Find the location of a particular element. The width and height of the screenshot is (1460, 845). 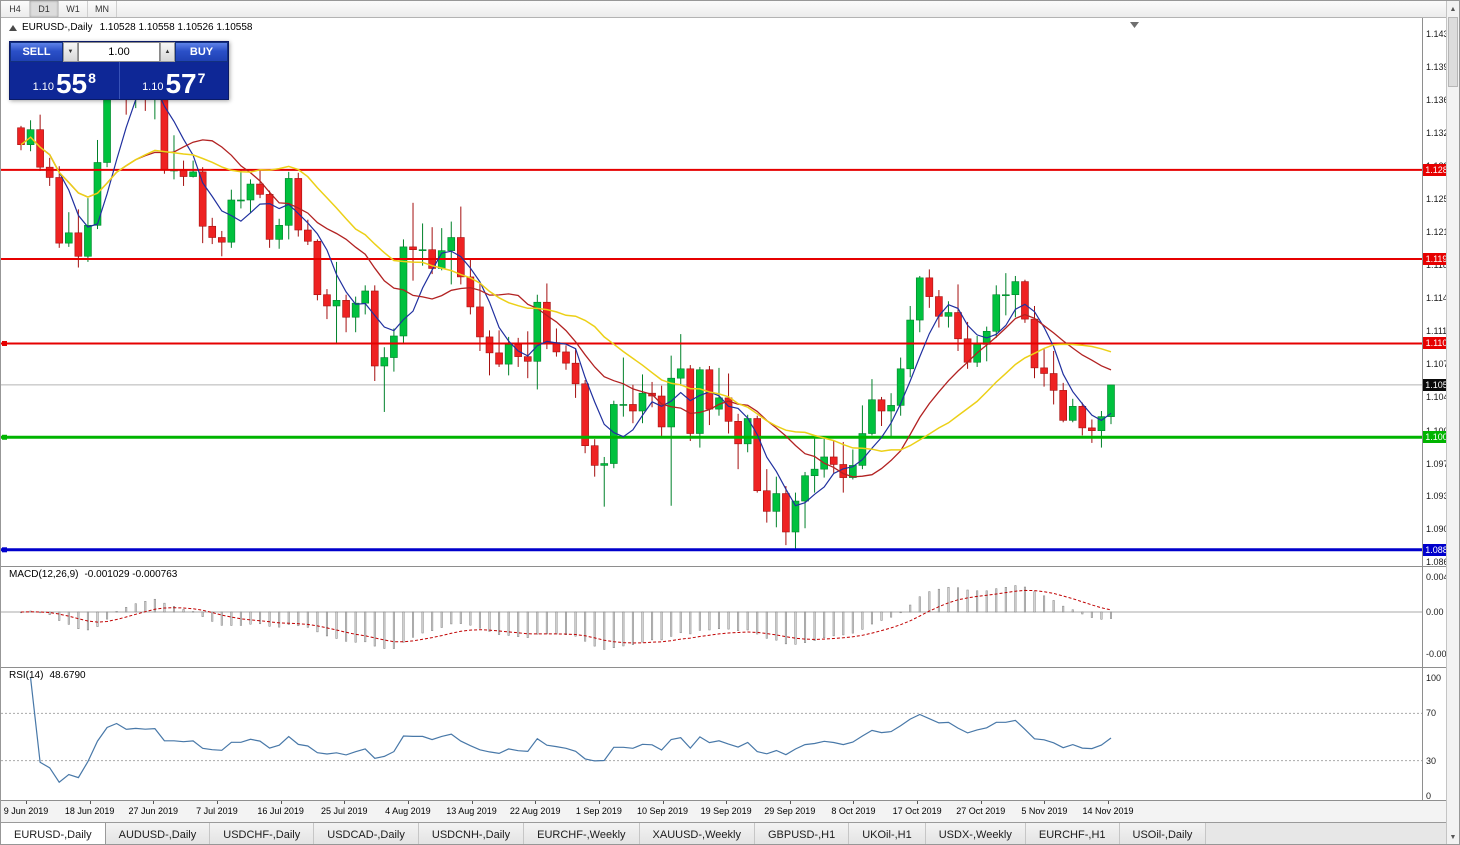

chart-tab-usdx-weekly: USDX-,Weekly is located at coordinates (975, 833).